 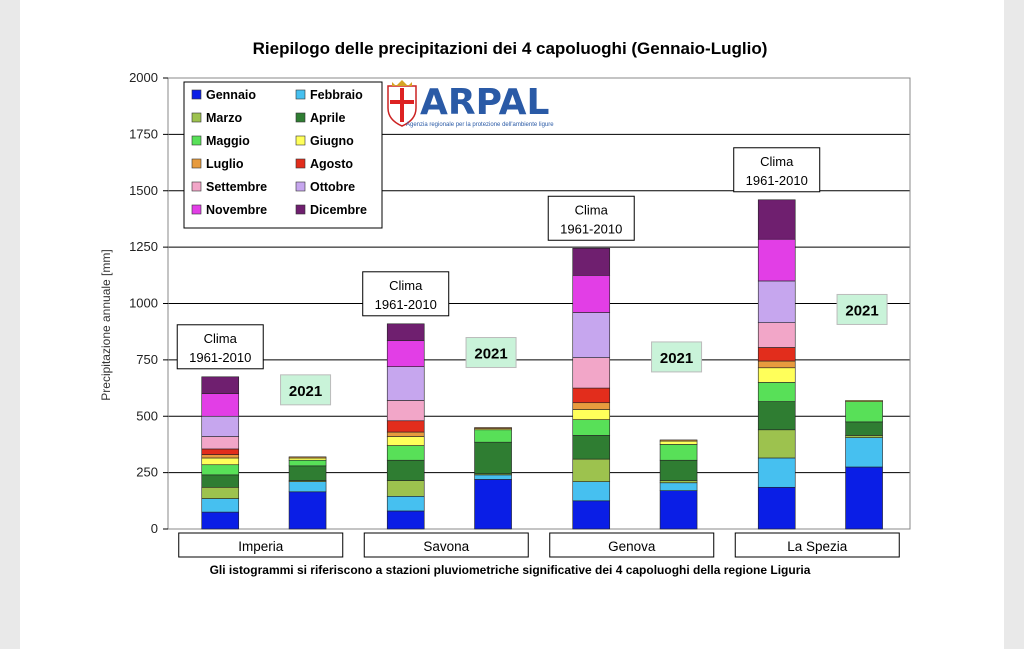 What do you see at coordinates (300, 117) in the screenshot?
I see `legend-swatch-aprile` at bounding box center [300, 117].